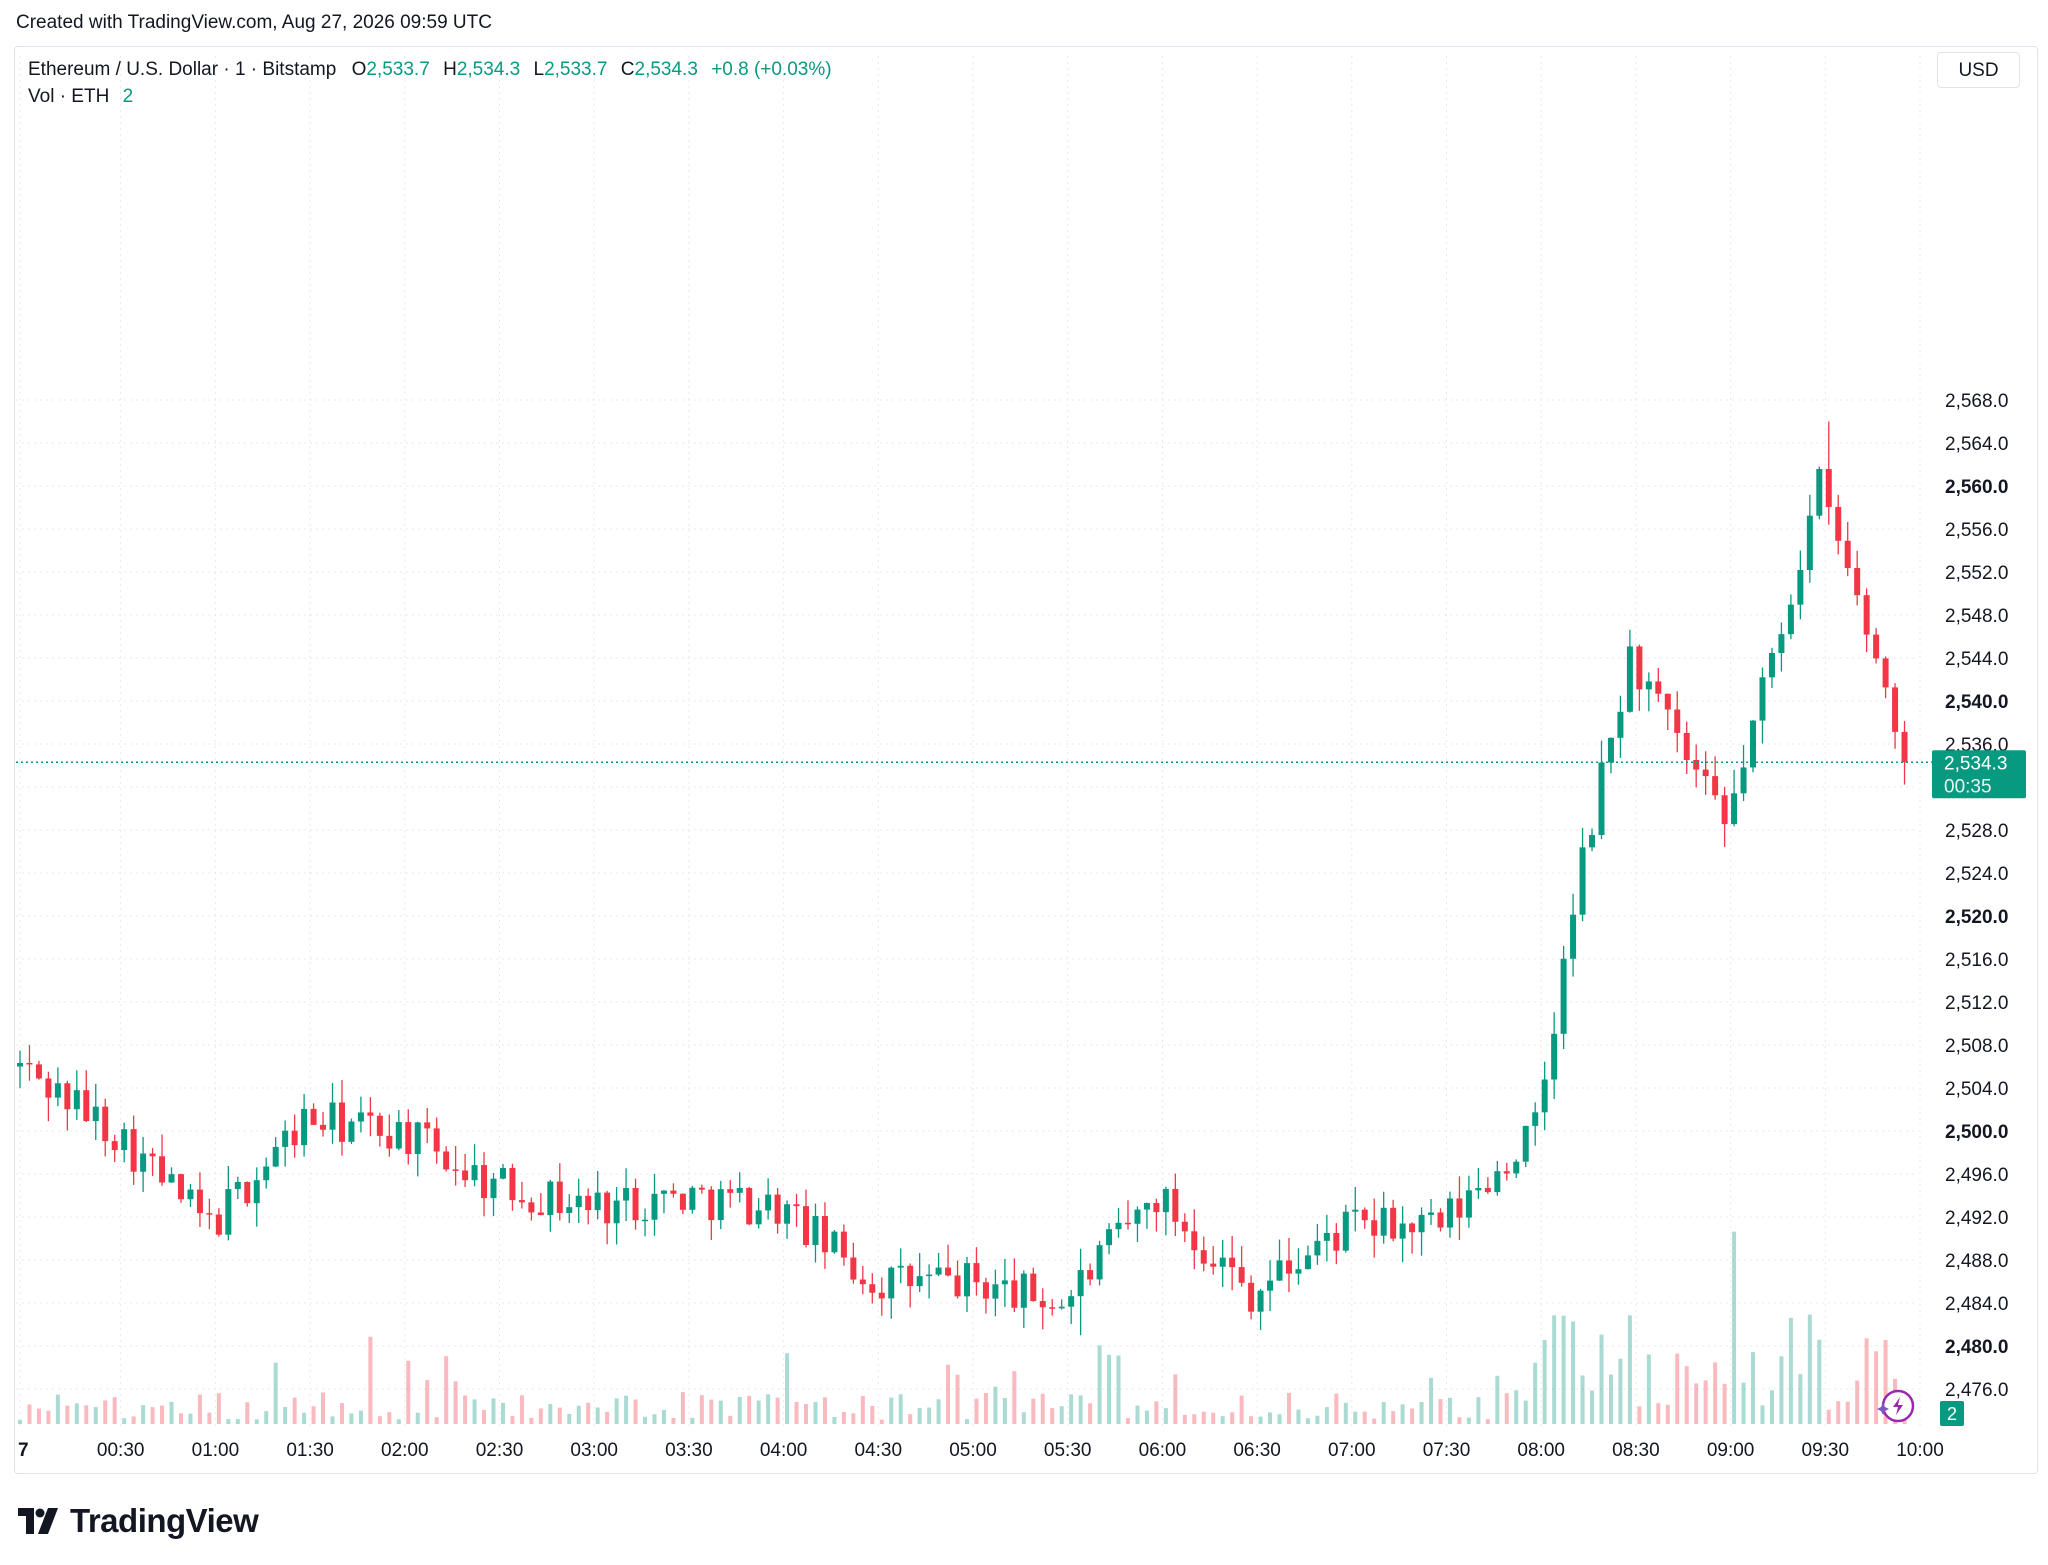 This screenshot has height=1565, width=2048. I want to click on y-tick-label: 2,552.0, so click(1976, 573).